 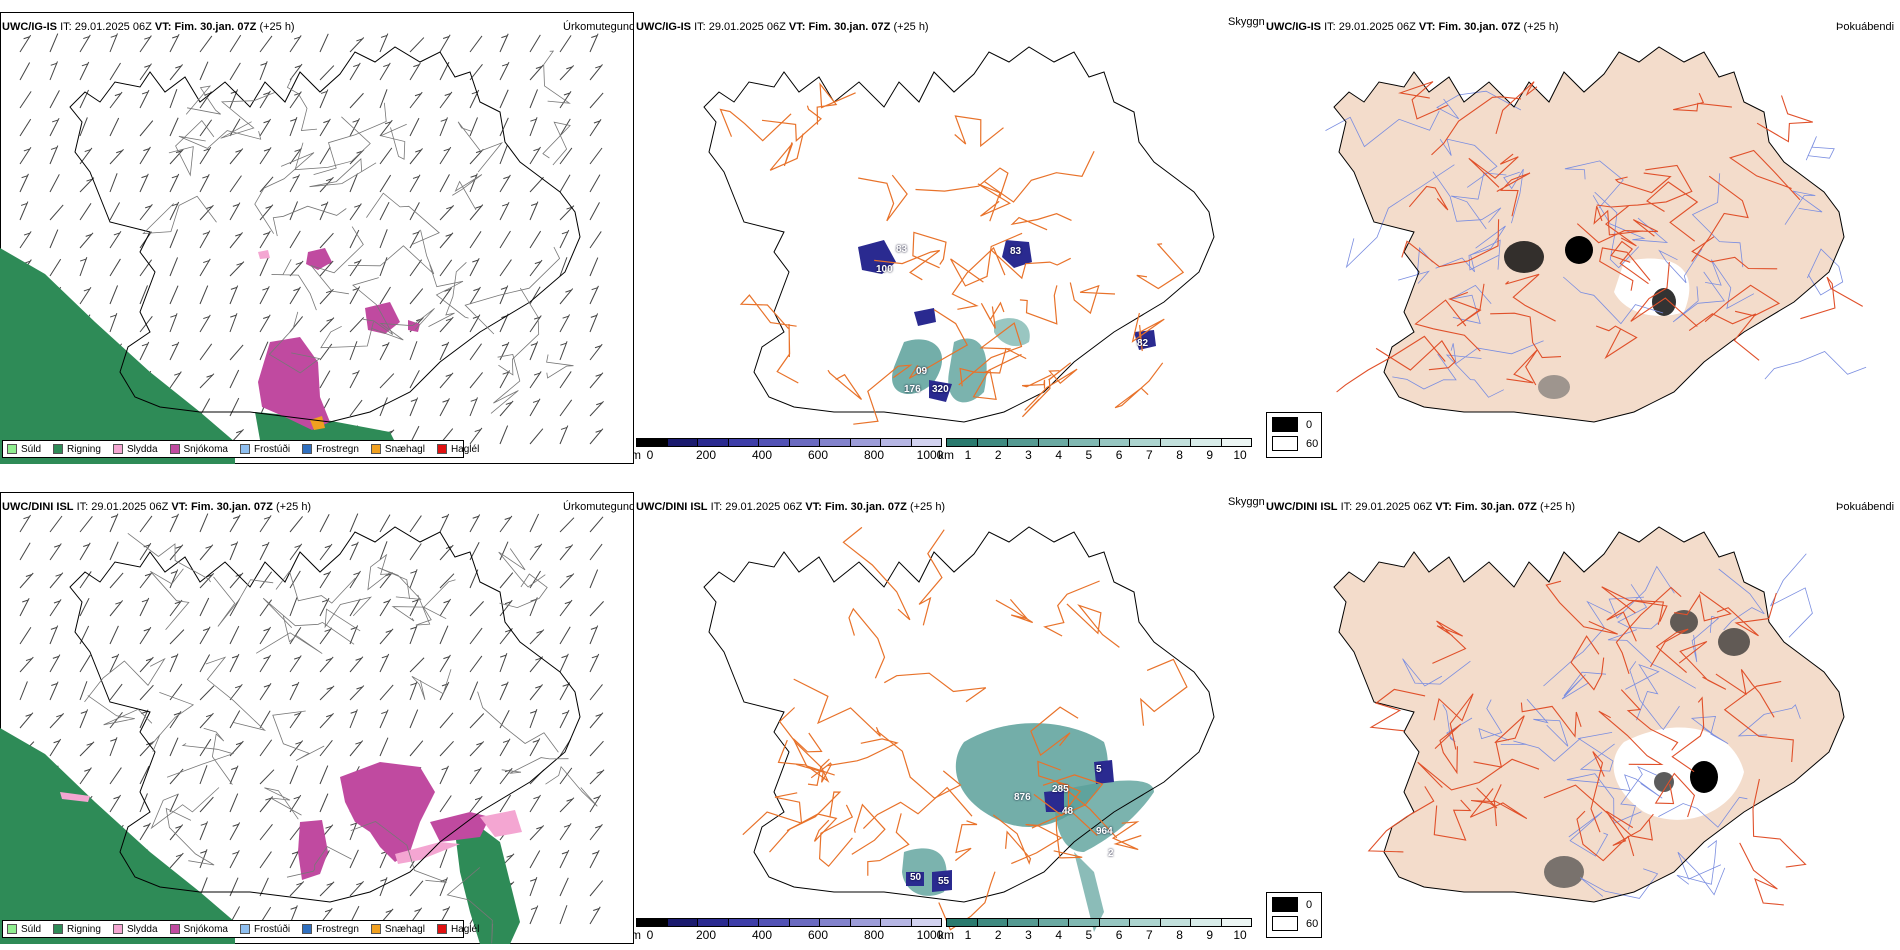 I want to click on colorbar-tick: 4, so click(x=1058, y=455).